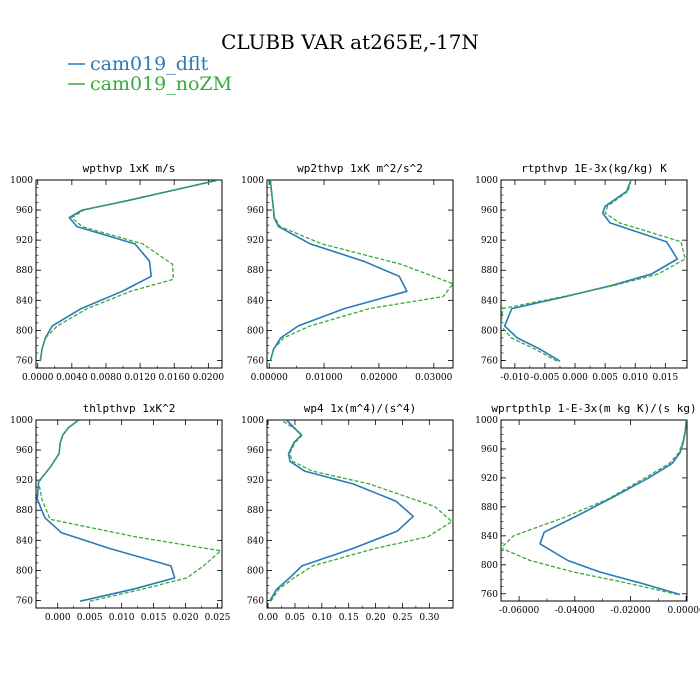 The height and width of the screenshot is (700, 700). What do you see at coordinates (186, 618) in the screenshot?
I see `x-tick-label: 0.020` at bounding box center [186, 618].